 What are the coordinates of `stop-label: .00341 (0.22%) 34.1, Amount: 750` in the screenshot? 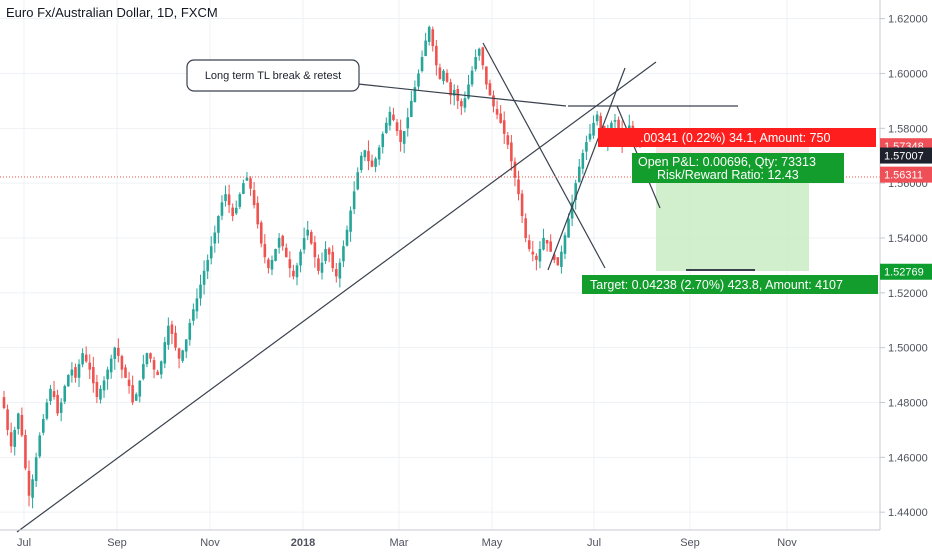 It's located at (737, 137).